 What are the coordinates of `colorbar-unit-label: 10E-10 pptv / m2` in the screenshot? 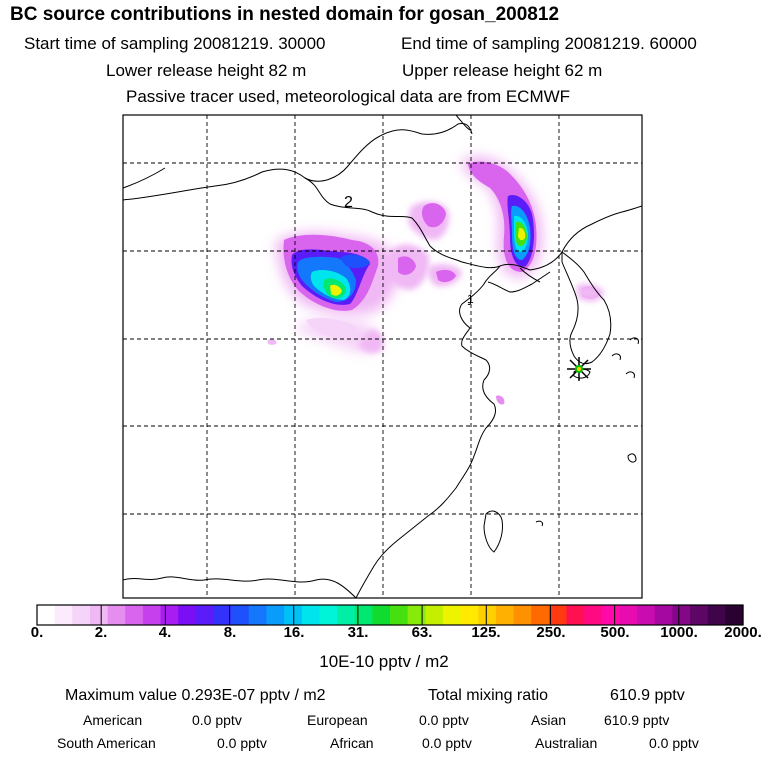 It's located at (384, 661).